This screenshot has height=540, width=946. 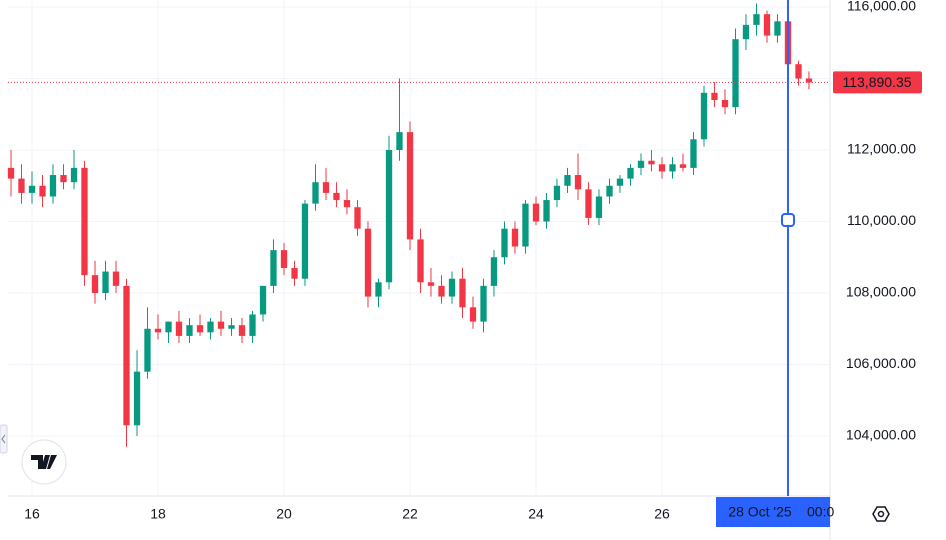 I want to click on crosshair-date: 28 Oct '25, so click(x=760, y=512).